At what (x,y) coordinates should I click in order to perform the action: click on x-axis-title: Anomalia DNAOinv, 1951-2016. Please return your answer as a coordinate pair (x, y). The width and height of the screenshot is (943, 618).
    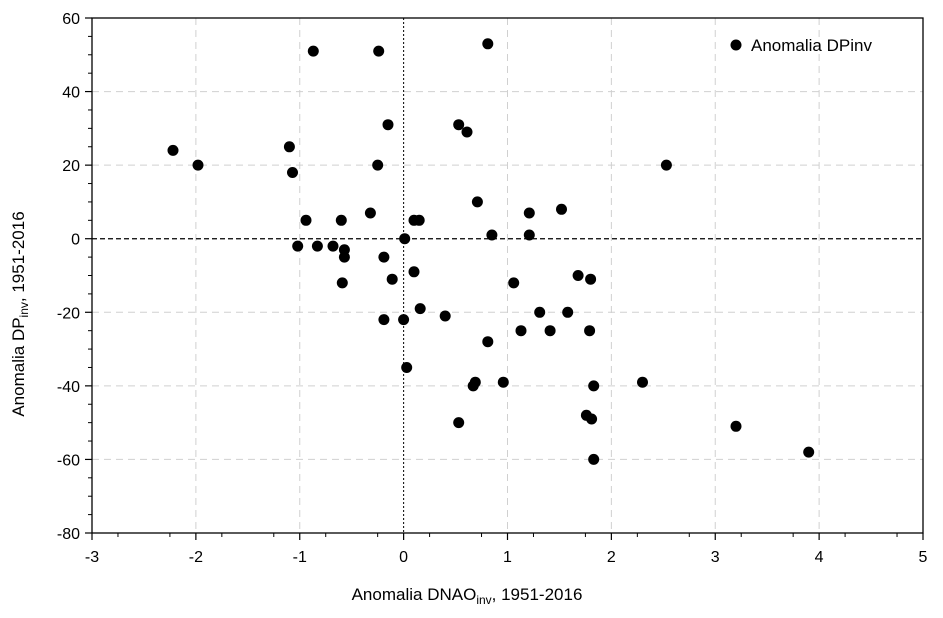
    Looking at the image, I should click on (467, 596).